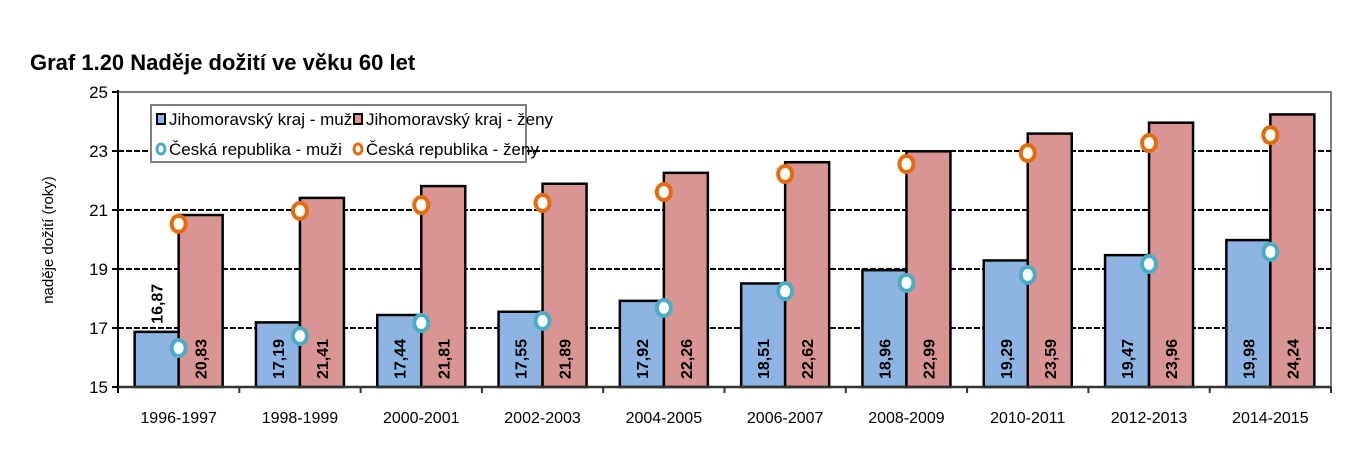 Image resolution: width=1364 pixels, height=470 pixels. What do you see at coordinates (279, 359) in the screenshot?
I see `data-label: 17,19` at bounding box center [279, 359].